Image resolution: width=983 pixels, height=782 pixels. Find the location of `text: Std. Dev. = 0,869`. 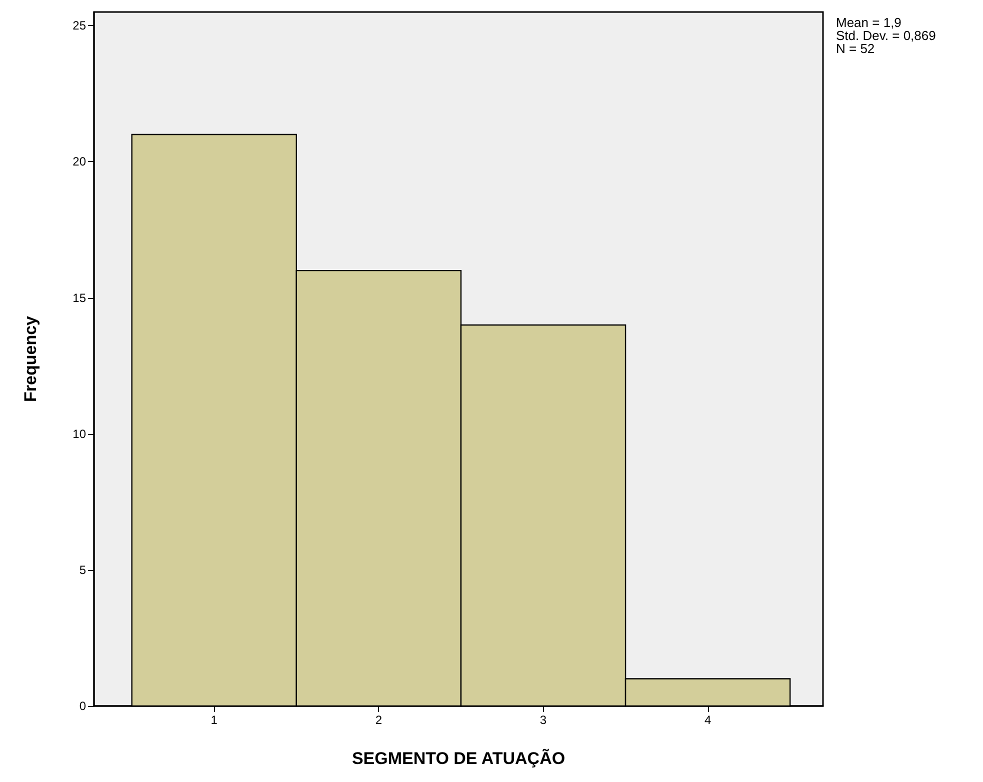

text: Std. Dev. = 0,869 is located at coordinates (886, 35).